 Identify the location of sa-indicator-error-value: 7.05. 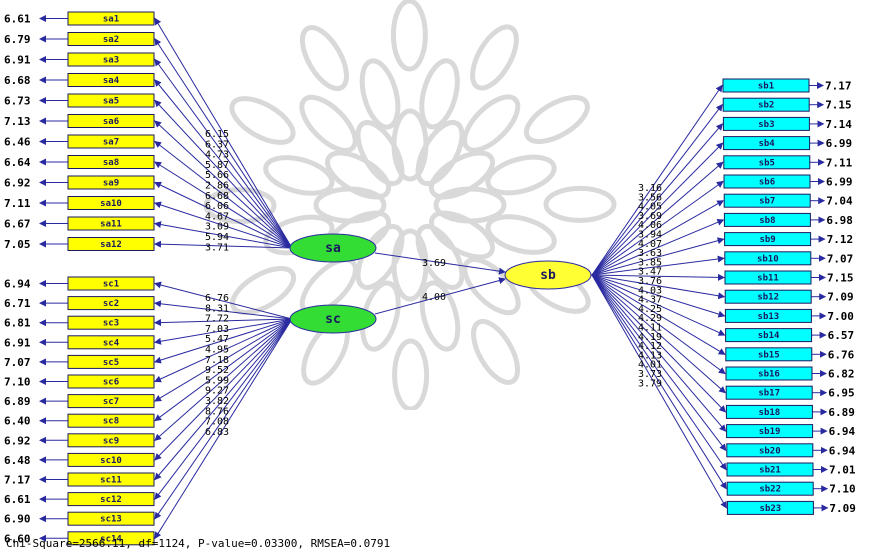
(17, 244).